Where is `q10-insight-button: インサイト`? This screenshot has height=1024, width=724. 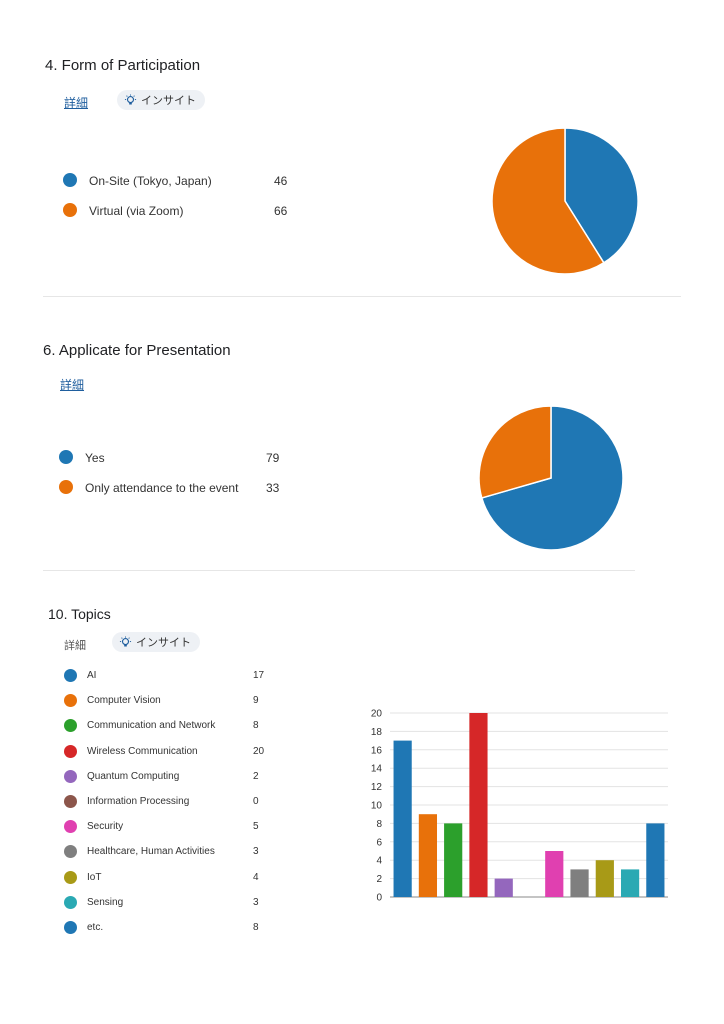
q10-insight-button: インサイト is located at coordinates (156, 642).